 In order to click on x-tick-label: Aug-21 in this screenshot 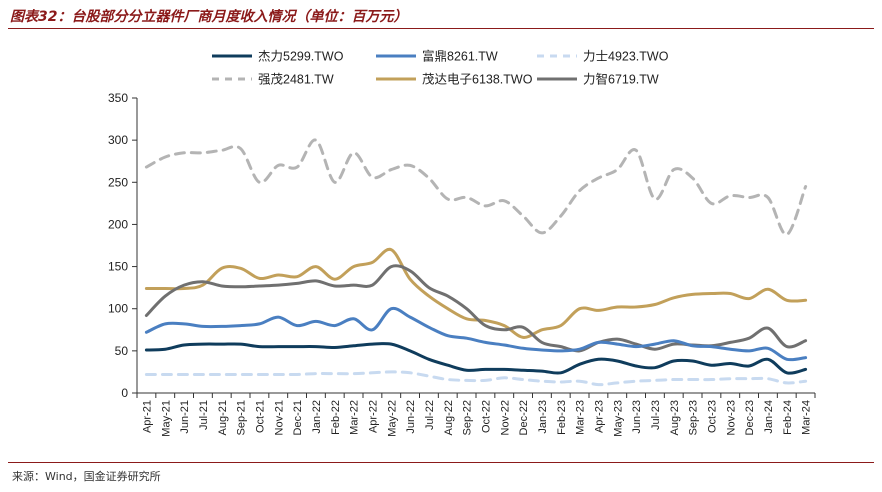, I will do `click(223, 417)`.